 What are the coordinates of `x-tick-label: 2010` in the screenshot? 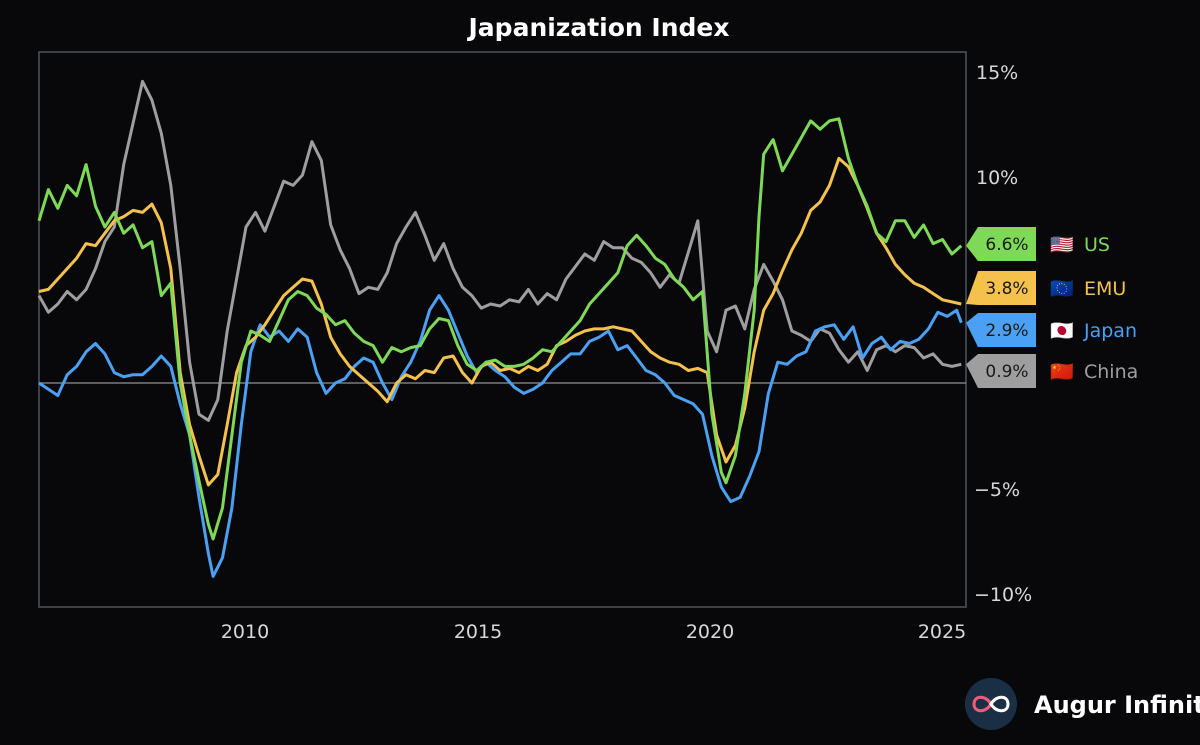 It's located at (245, 632).